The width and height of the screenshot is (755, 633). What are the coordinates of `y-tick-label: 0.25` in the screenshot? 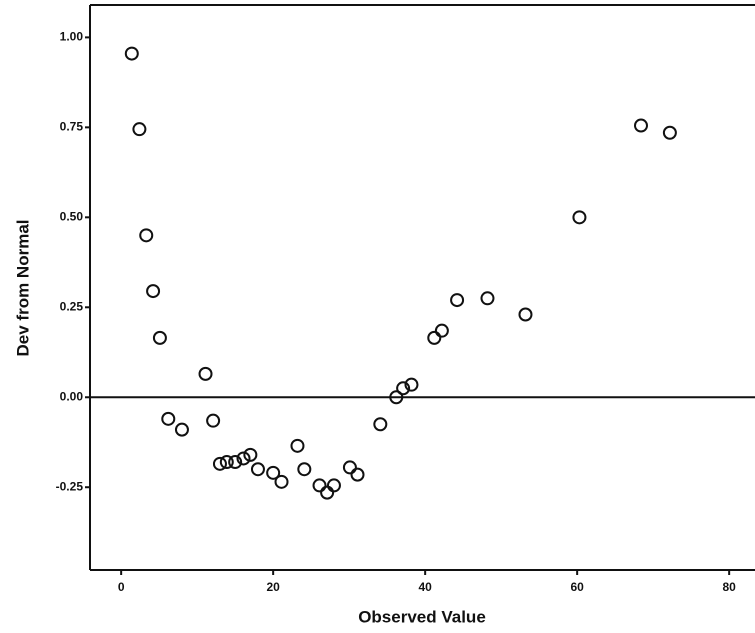 It's located at (72, 306).